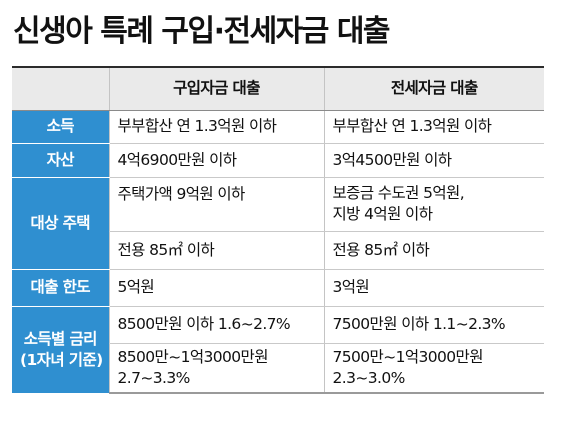 This screenshot has height=429, width=570. Describe the element at coordinates (202, 31) in the screenshot. I see `page-title: 신생아 특례 구입·전세자금 대출` at that location.